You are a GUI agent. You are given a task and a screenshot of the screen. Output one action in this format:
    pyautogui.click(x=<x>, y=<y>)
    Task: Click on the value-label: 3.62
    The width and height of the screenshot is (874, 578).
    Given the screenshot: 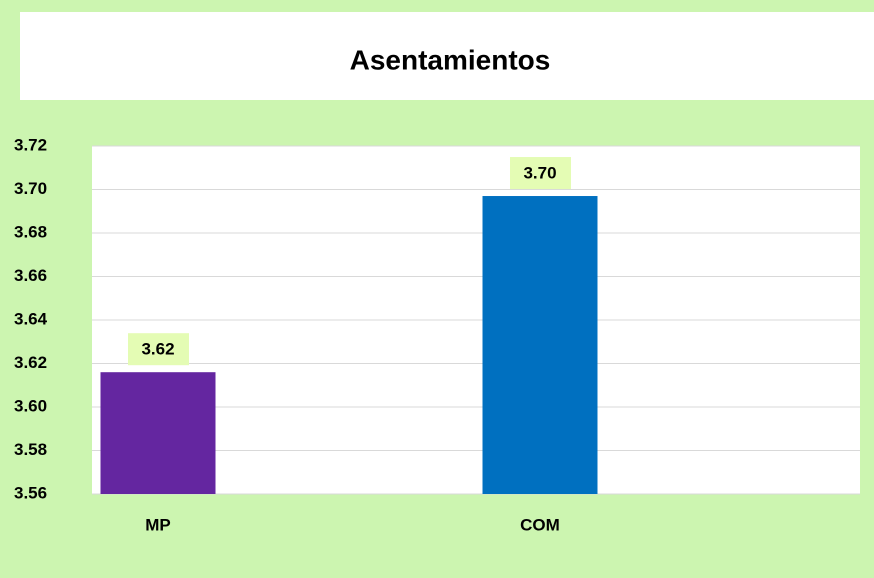 What is the action you would take?
    pyautogui.click(x=157, y=349)
    